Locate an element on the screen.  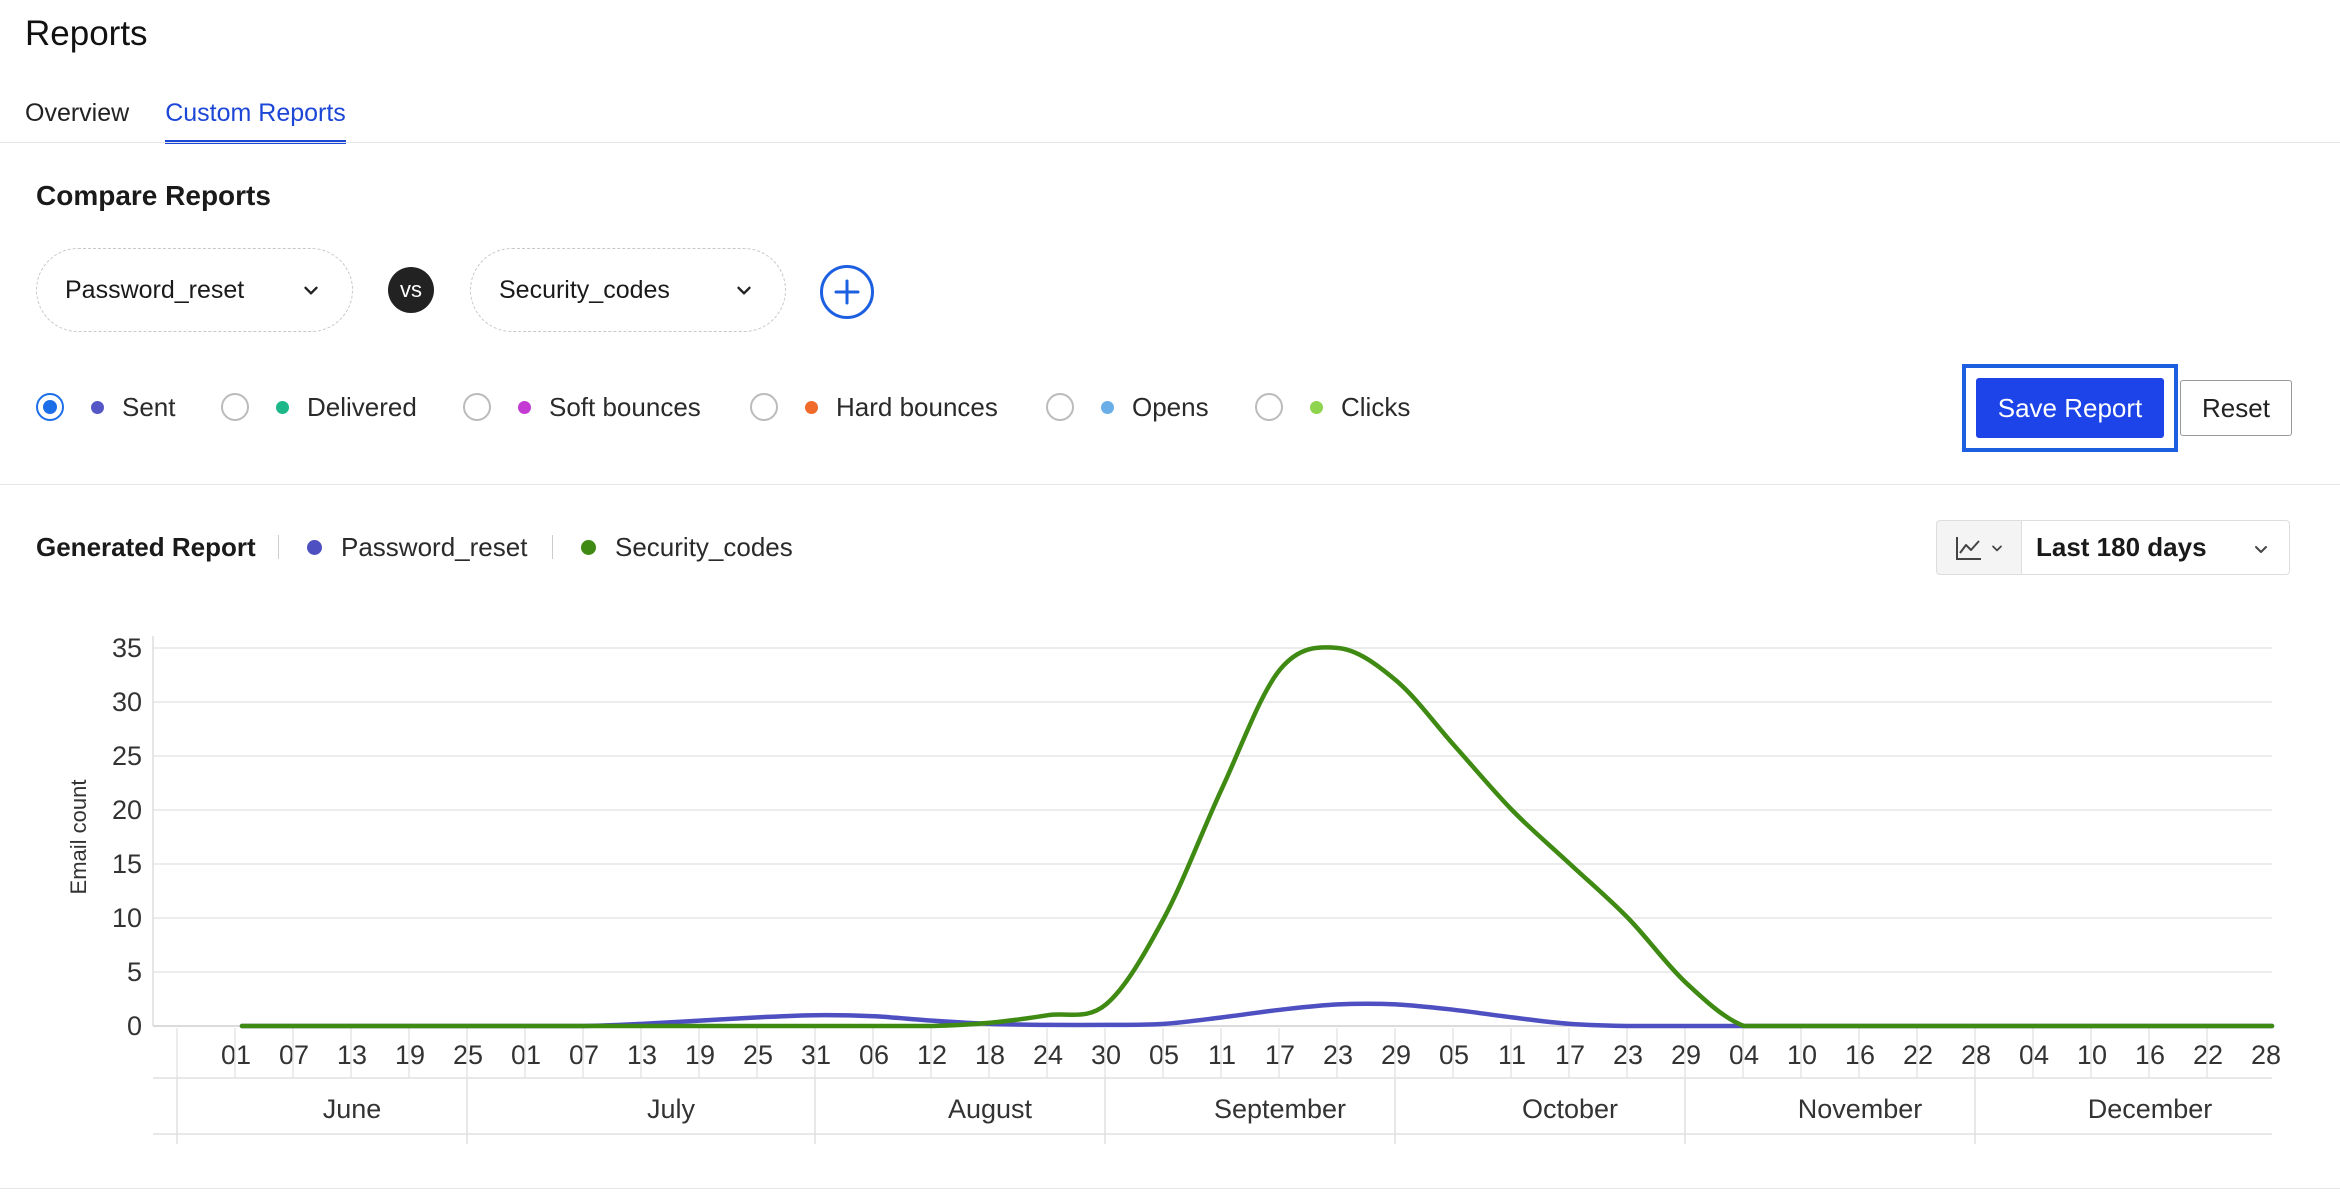
tabs-divider is located at coordinates (1170, 142).